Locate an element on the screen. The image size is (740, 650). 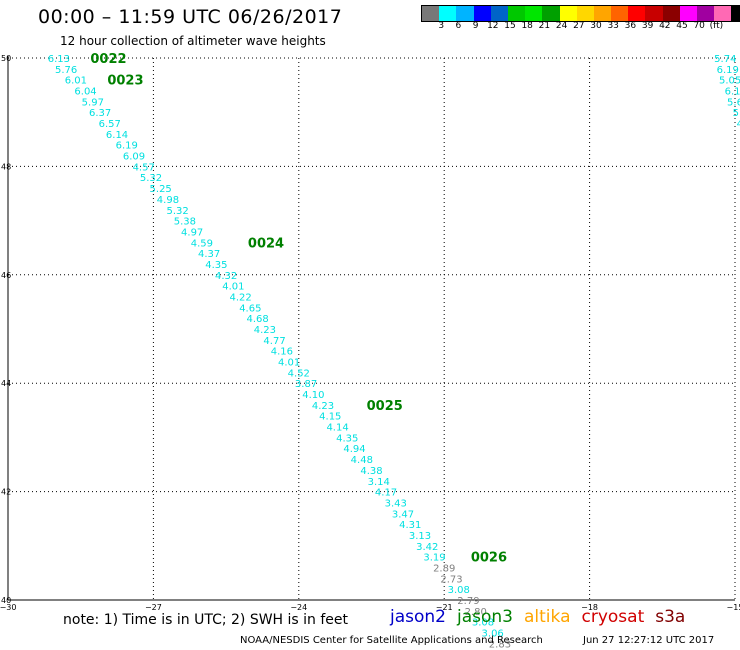
wave-height-value: 2.80 is located at coordinates (476, 612).